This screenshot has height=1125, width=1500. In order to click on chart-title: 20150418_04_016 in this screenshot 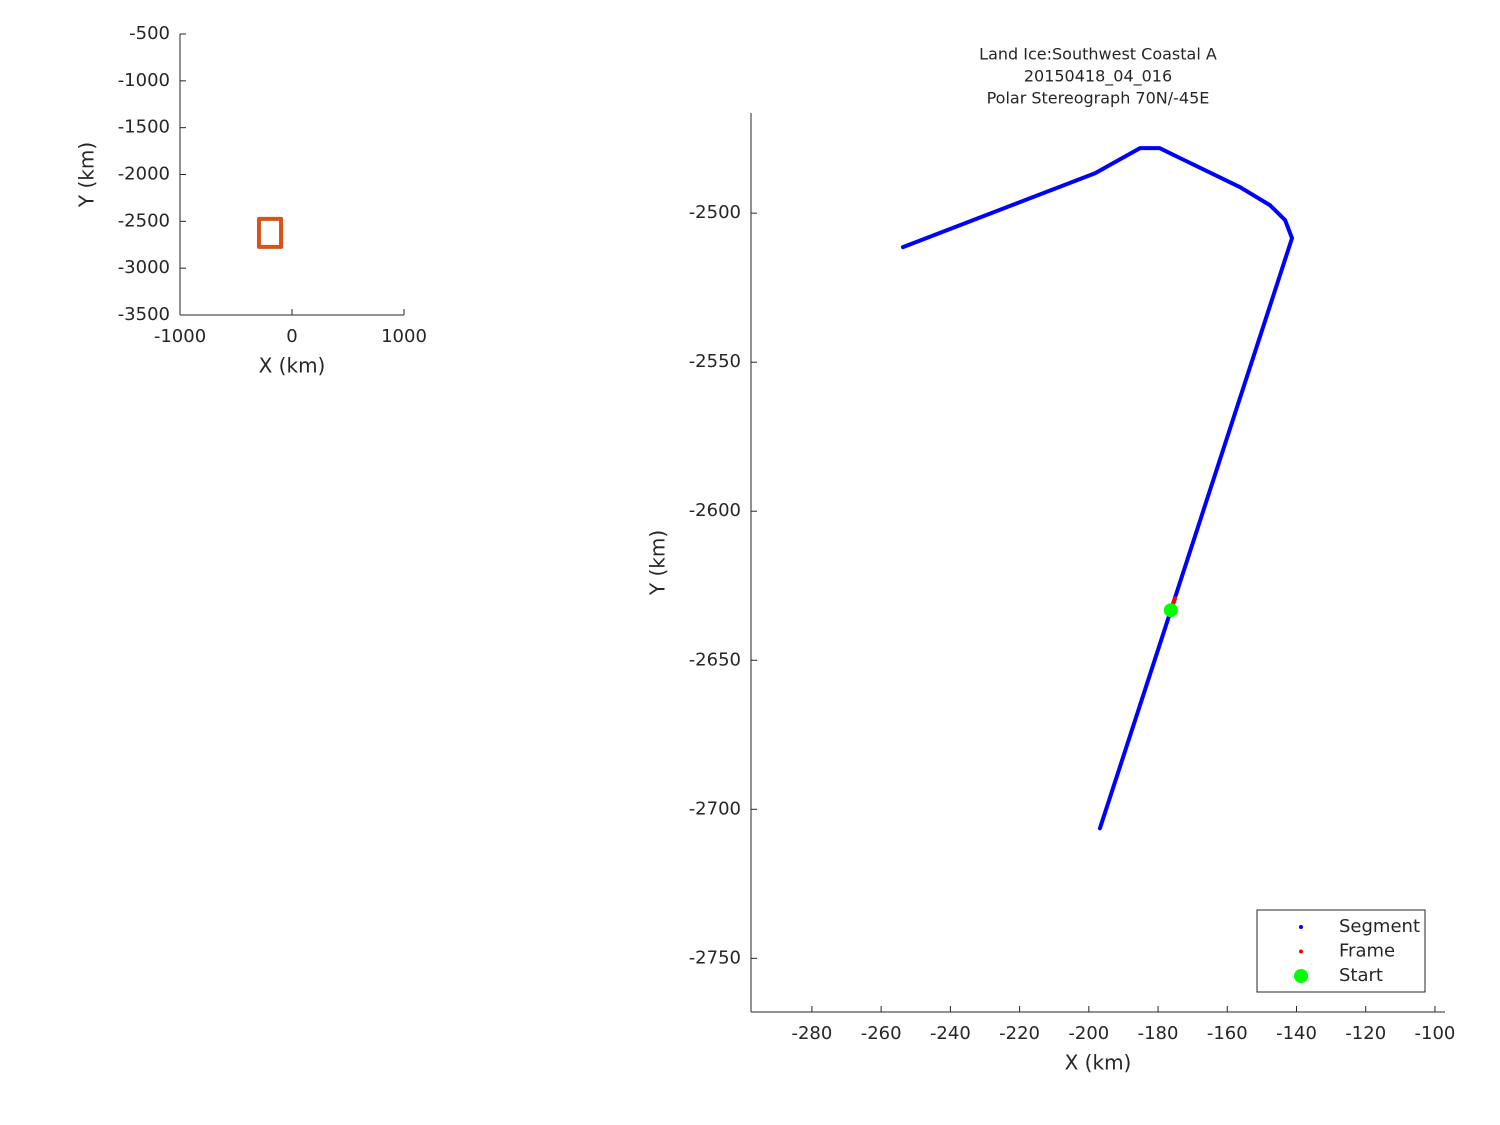, I will do `click(1098, 77)`.